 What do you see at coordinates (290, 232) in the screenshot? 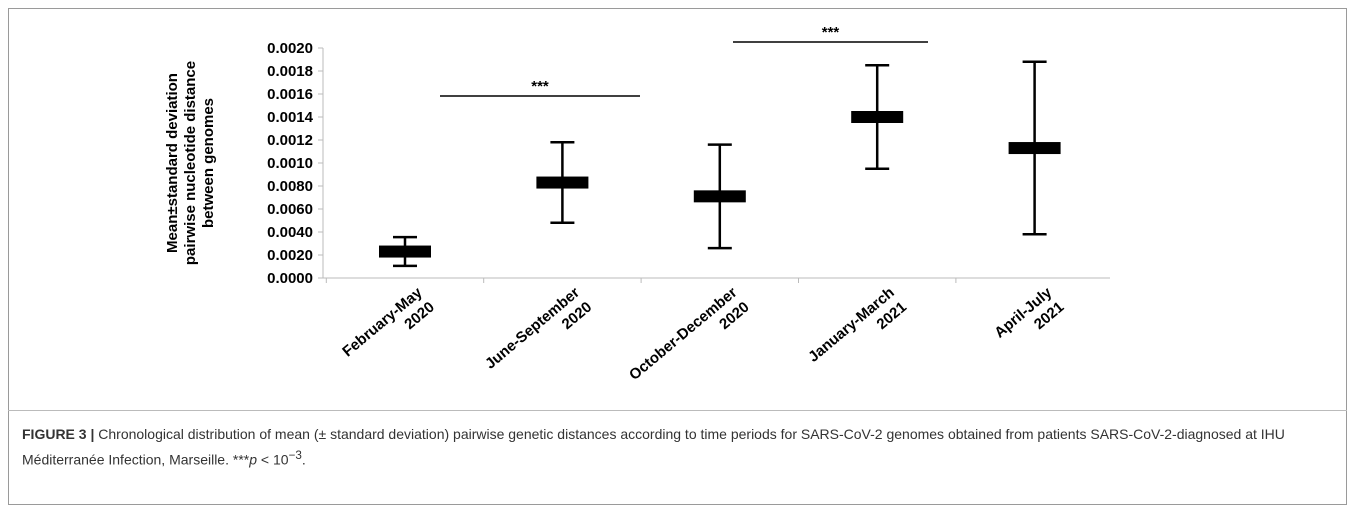
I see `y-tick-label: 0.0040` at bounding box center [290, 232].